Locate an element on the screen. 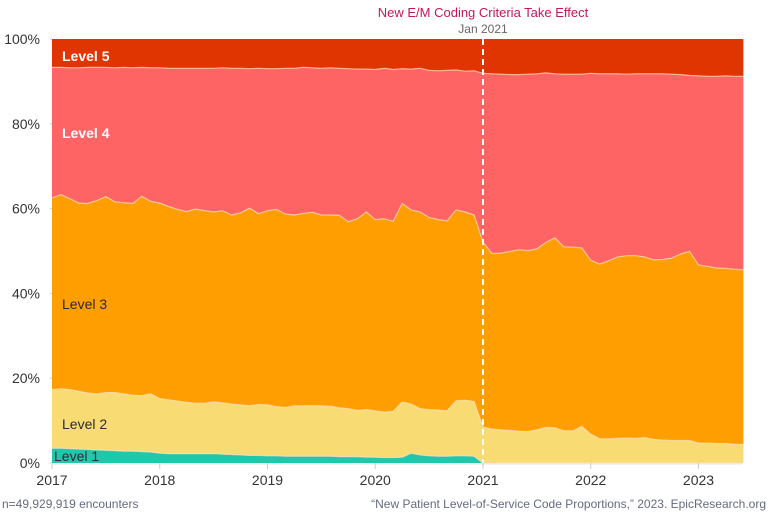 The height and width of the screenshot is (512, 768). series-label-level-2: Level 2 is located at coordinates (84, 424).